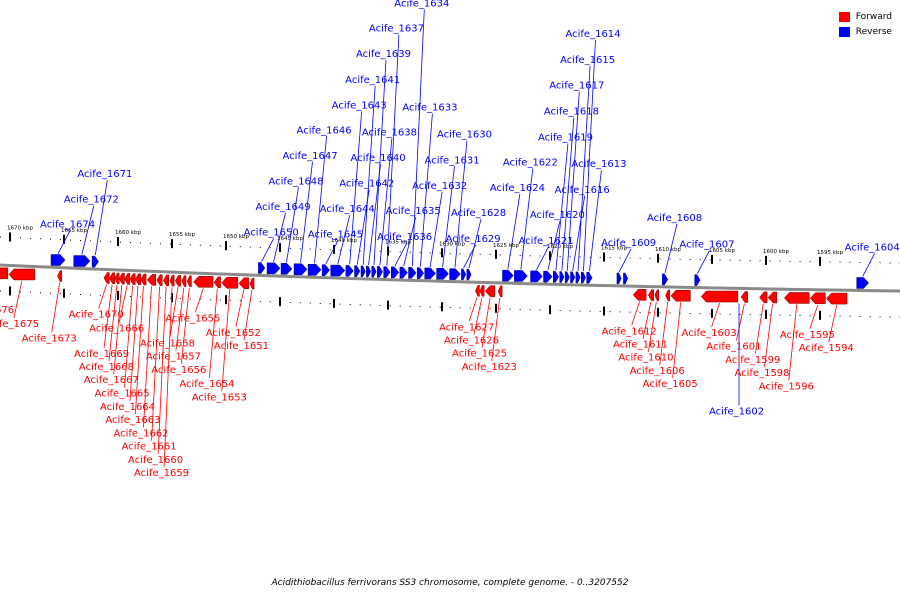  What do you see at coordinates (565, 137) in the screenshot?
I see `reverse-gene-label: Acife_1619` at bounding box center [565, 137].